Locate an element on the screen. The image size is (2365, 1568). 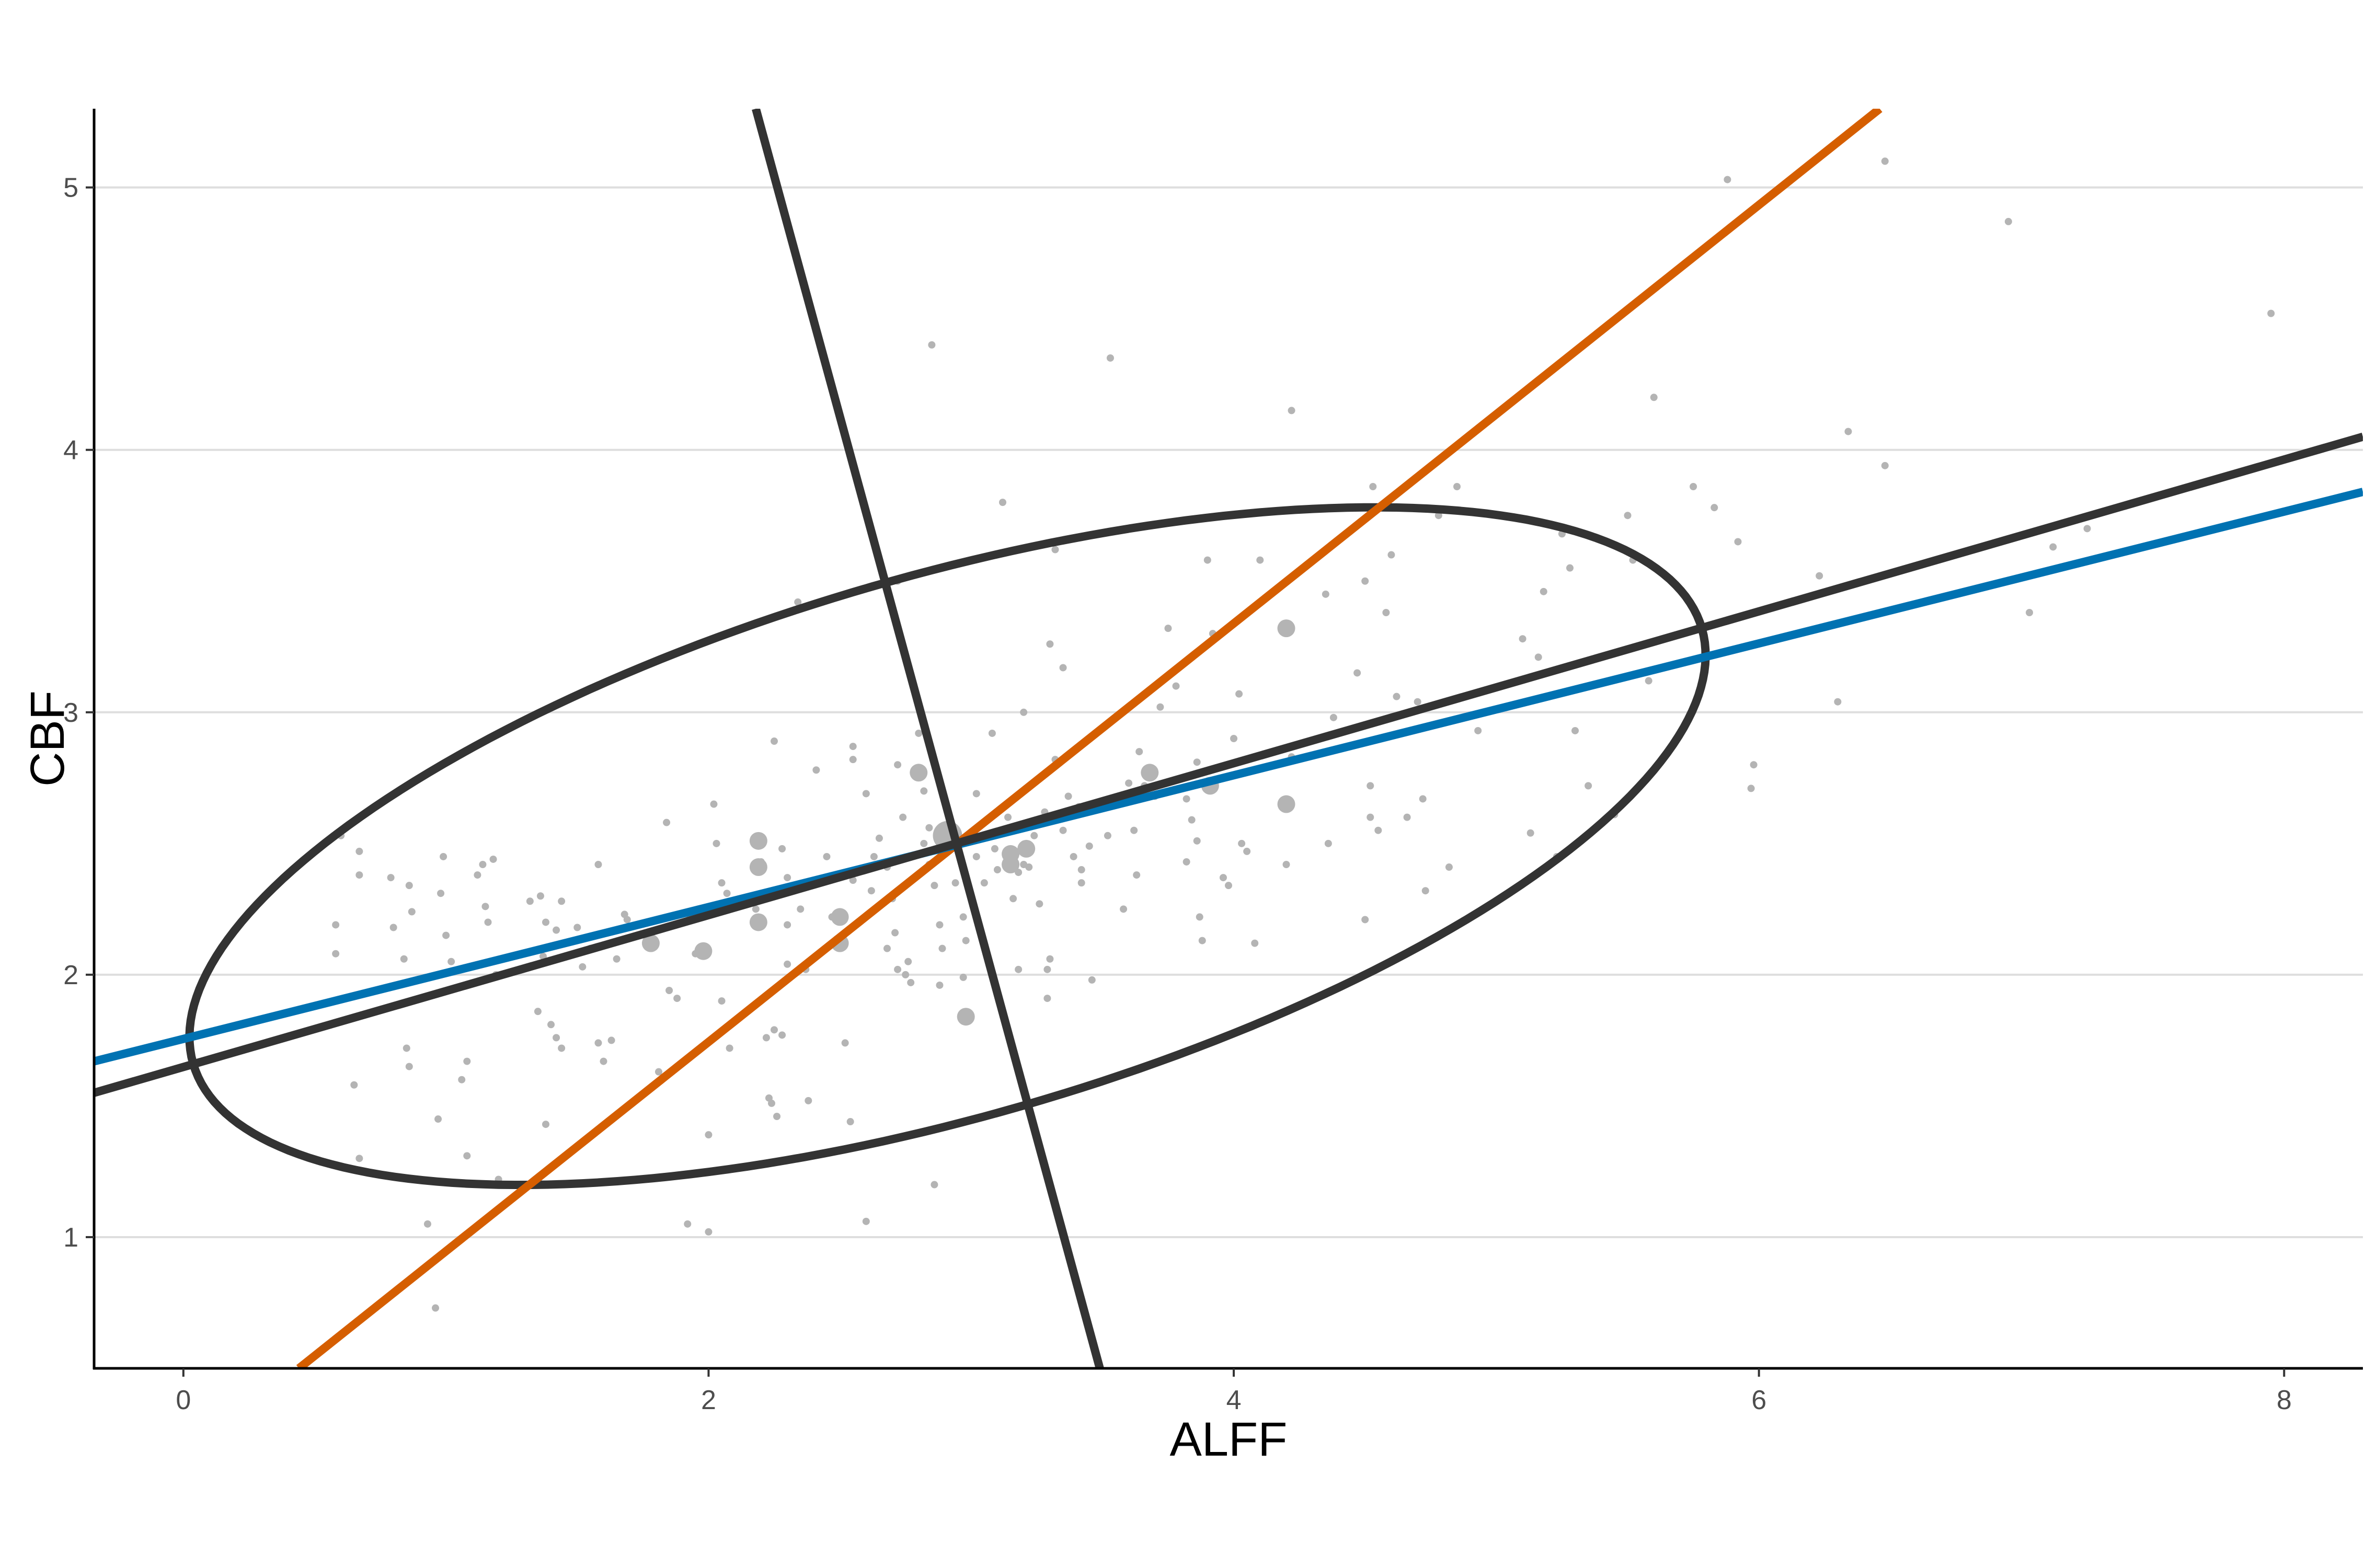
x-tick-label: 6 is located at coordinates (1758, 1400).